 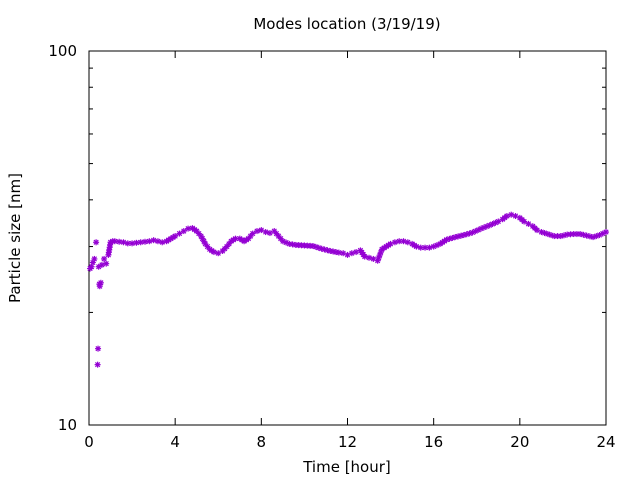 I want to click on x-tick-label: 24, so click(x=605, y=442).